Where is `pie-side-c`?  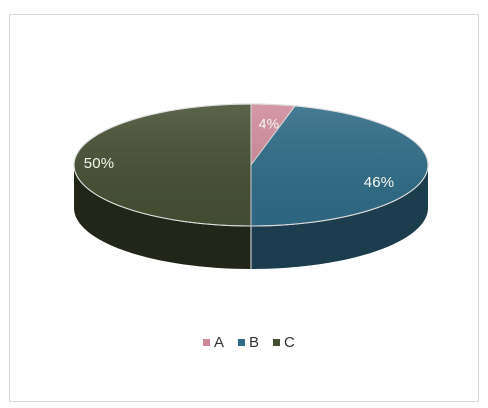
pie-side-c is located at coordinates (162, 217).